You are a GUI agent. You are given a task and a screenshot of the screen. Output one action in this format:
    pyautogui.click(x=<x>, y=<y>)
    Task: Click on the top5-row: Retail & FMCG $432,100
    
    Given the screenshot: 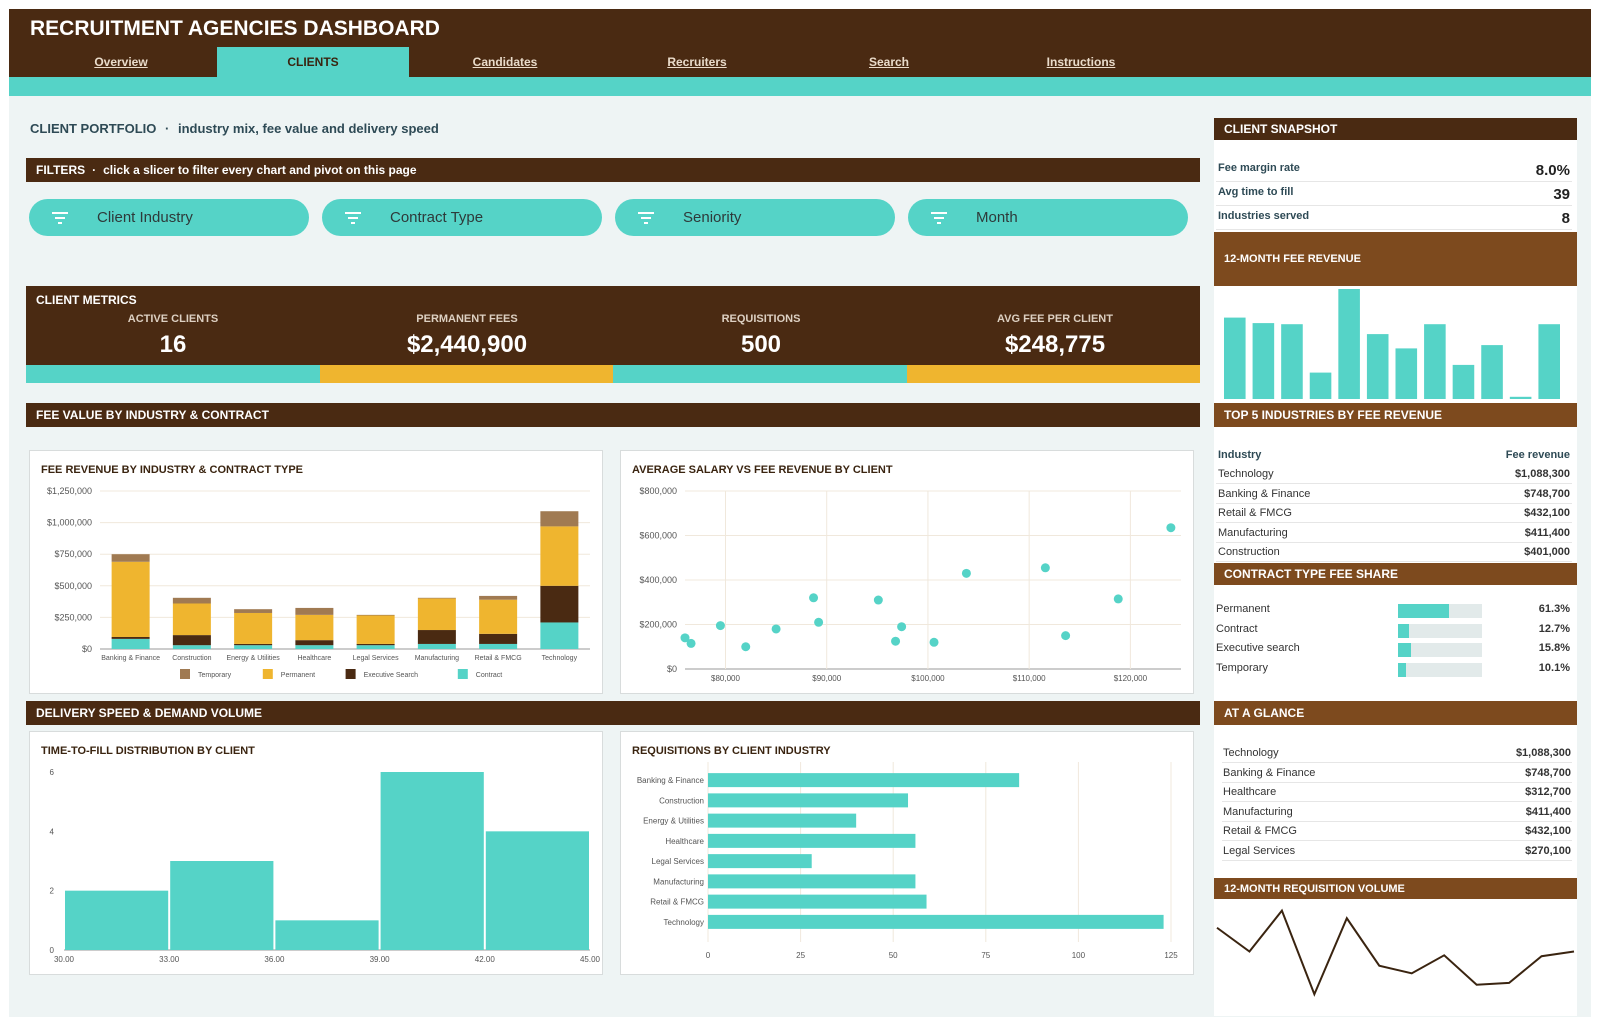 What is the action you would take?
    pyautogui.click(x=1394, y=513)
    